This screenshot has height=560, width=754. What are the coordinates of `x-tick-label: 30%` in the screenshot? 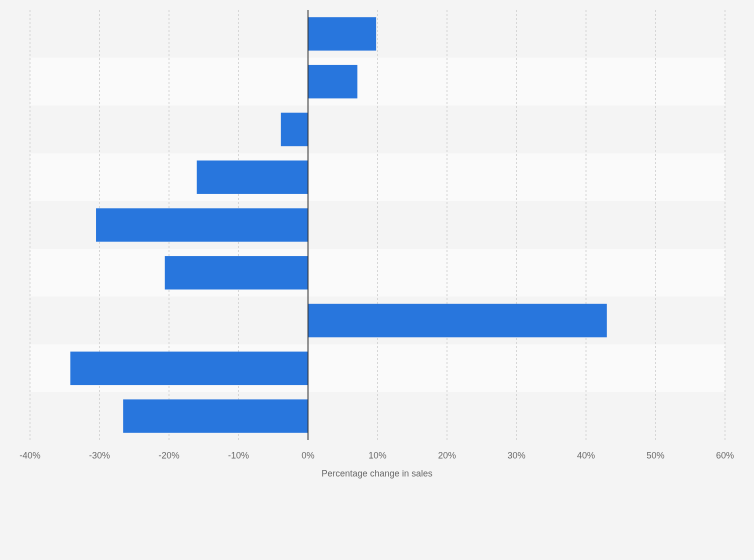 It's located at (516, 455).